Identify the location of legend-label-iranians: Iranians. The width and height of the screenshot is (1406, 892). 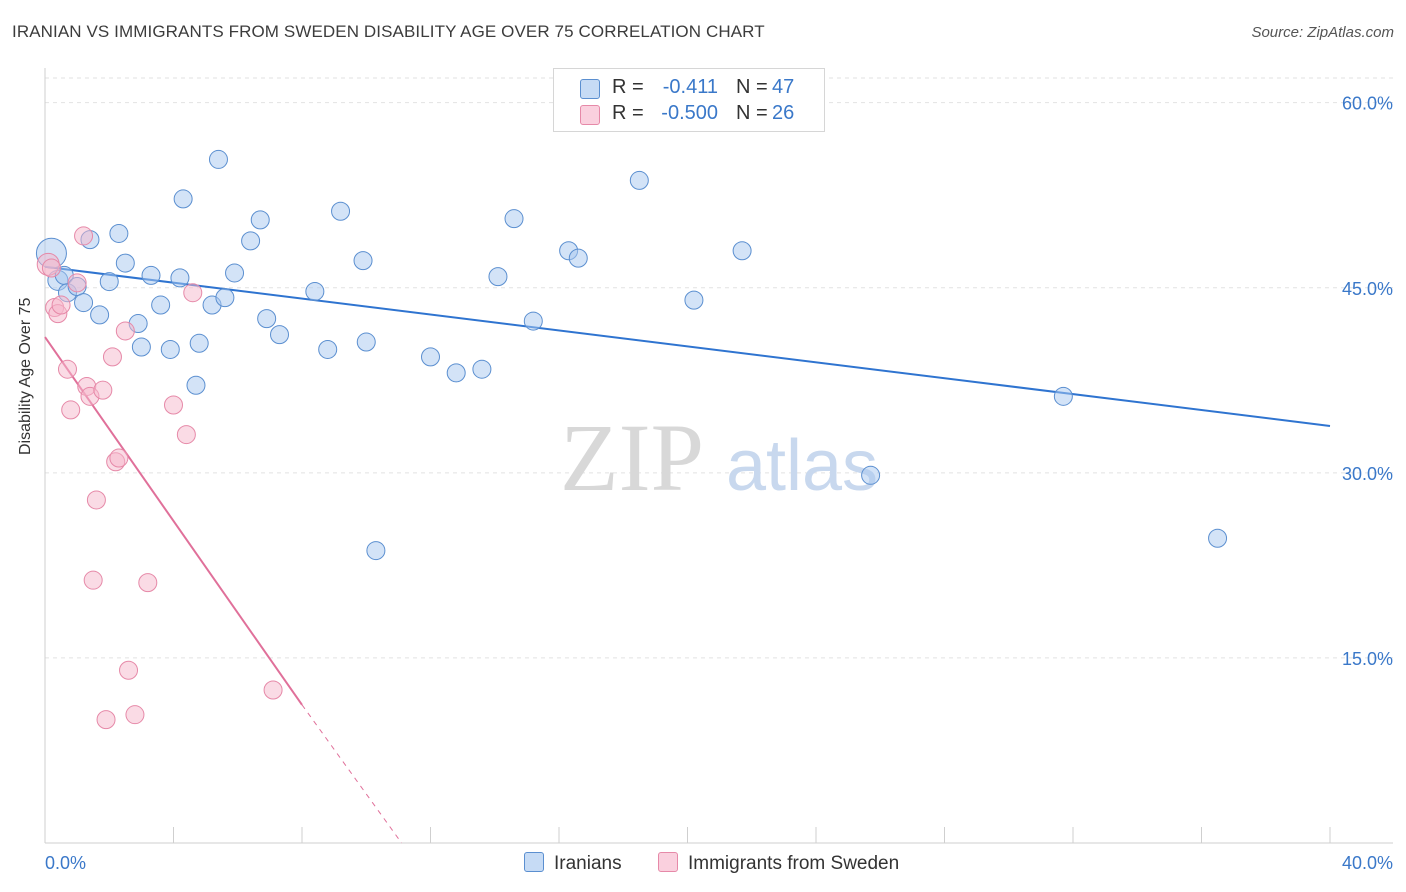
(588, 863).